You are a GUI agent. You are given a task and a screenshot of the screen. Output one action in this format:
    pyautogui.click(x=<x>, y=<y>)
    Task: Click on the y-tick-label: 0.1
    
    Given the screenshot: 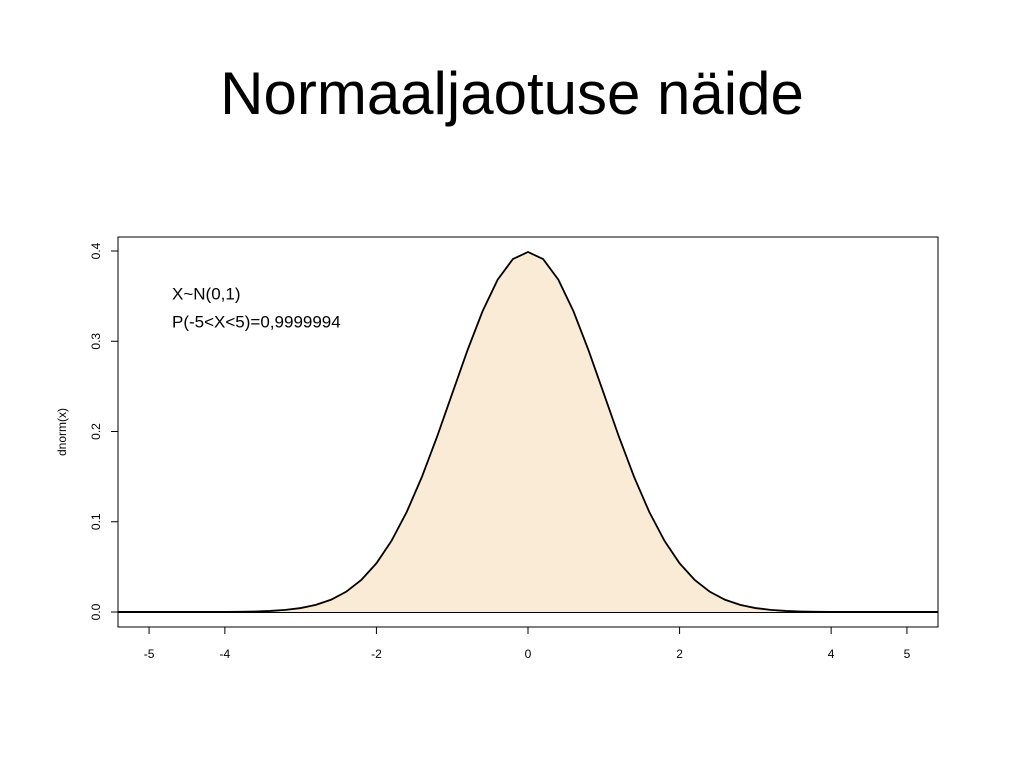 What is the action you would take?
    pyautogui.click(x=96, y=521)
    